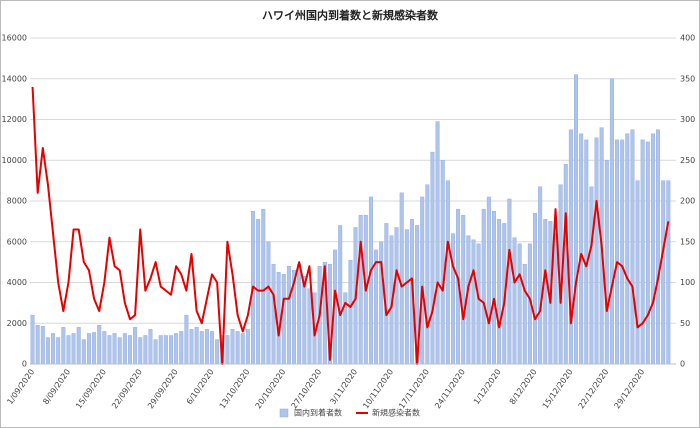 Image resolution: width=700 pixels, height=428 pixels. What do you see at coordinates (687, 38) in the screenshot?
I see `y2-tick-label: 400` at bounding box center [687, 38].